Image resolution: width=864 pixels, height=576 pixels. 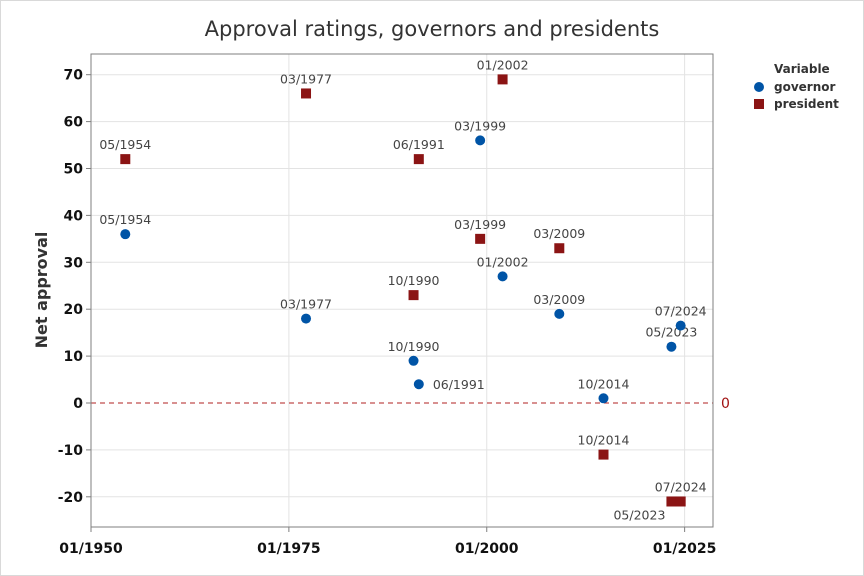 I want to click on legend-governor-label: governor, so click(x=805, y=87).